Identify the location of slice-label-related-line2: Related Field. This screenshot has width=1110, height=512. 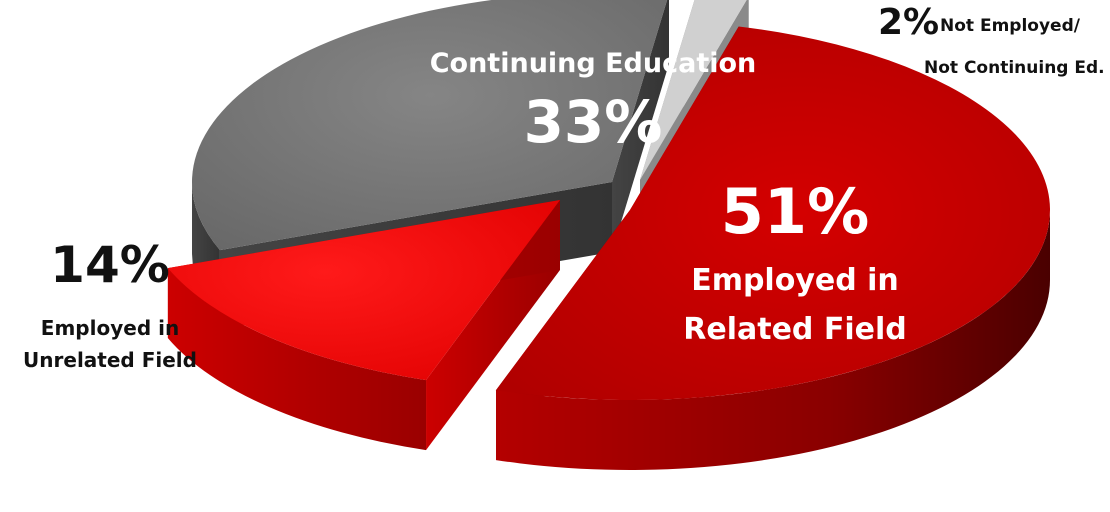
(795, 329).